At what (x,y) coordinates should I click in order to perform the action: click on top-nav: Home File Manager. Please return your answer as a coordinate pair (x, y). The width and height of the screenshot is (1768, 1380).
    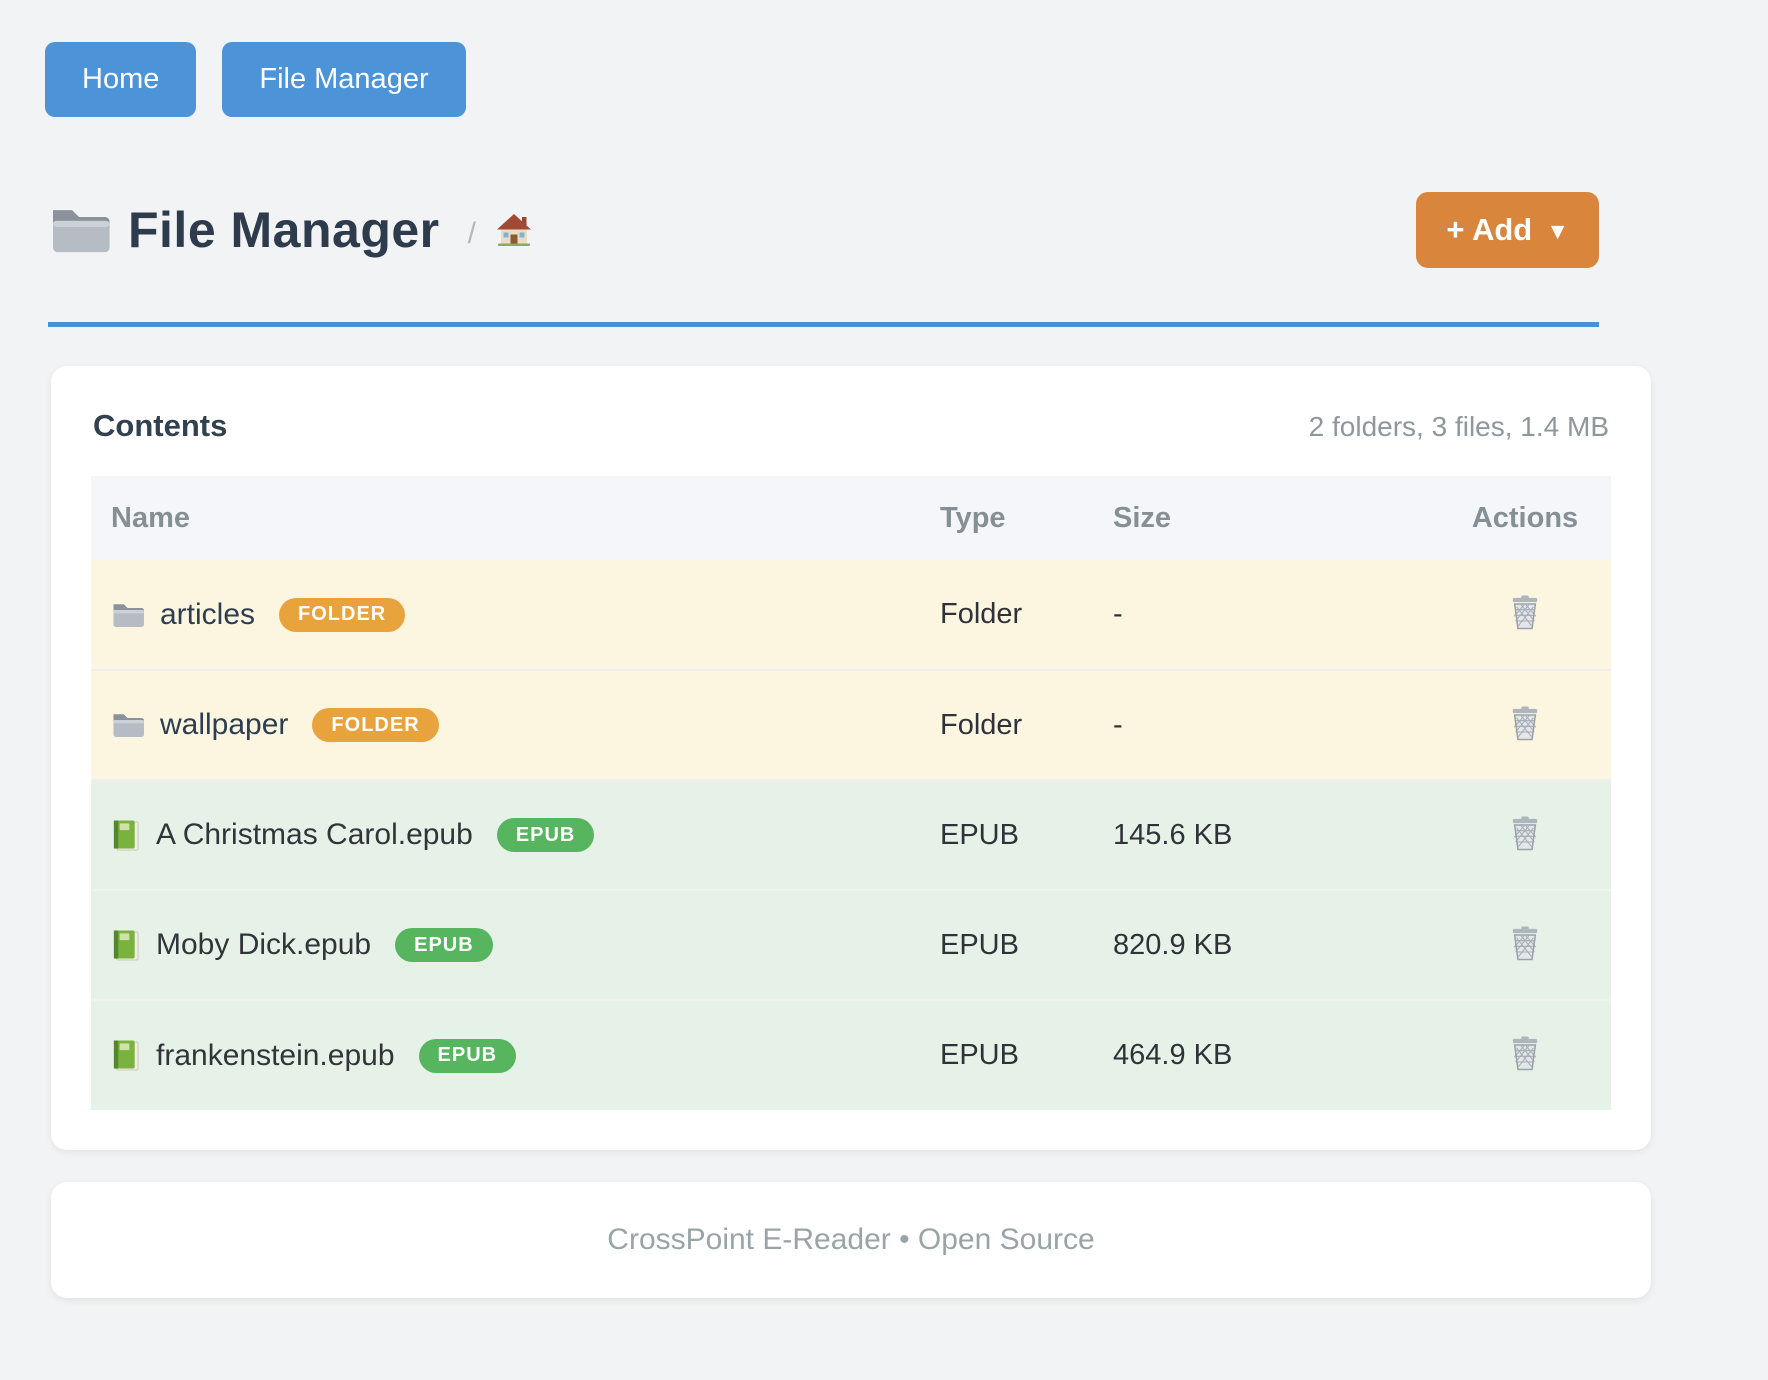
    Looking at the image, I should click on (884, 58).